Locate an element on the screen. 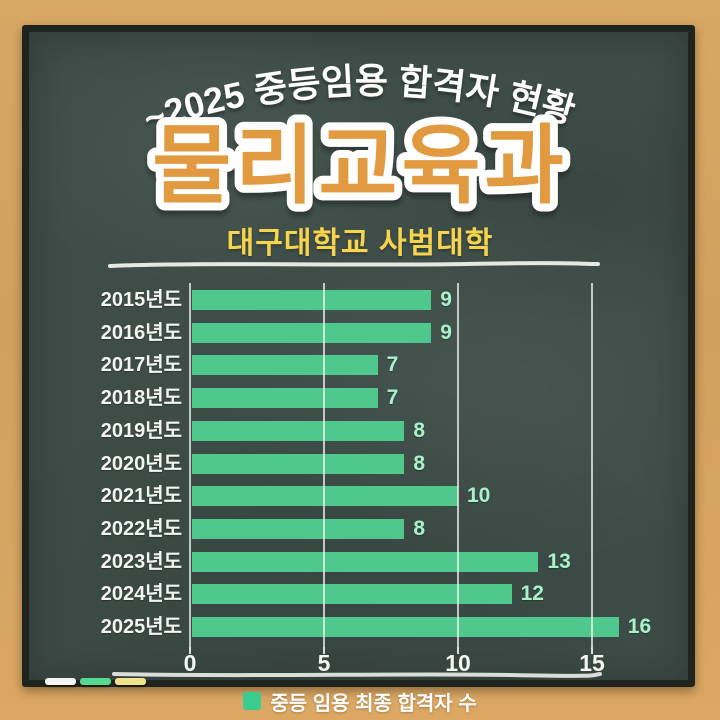  axis-tick-label: 5 is located at coordinates (324, 663).